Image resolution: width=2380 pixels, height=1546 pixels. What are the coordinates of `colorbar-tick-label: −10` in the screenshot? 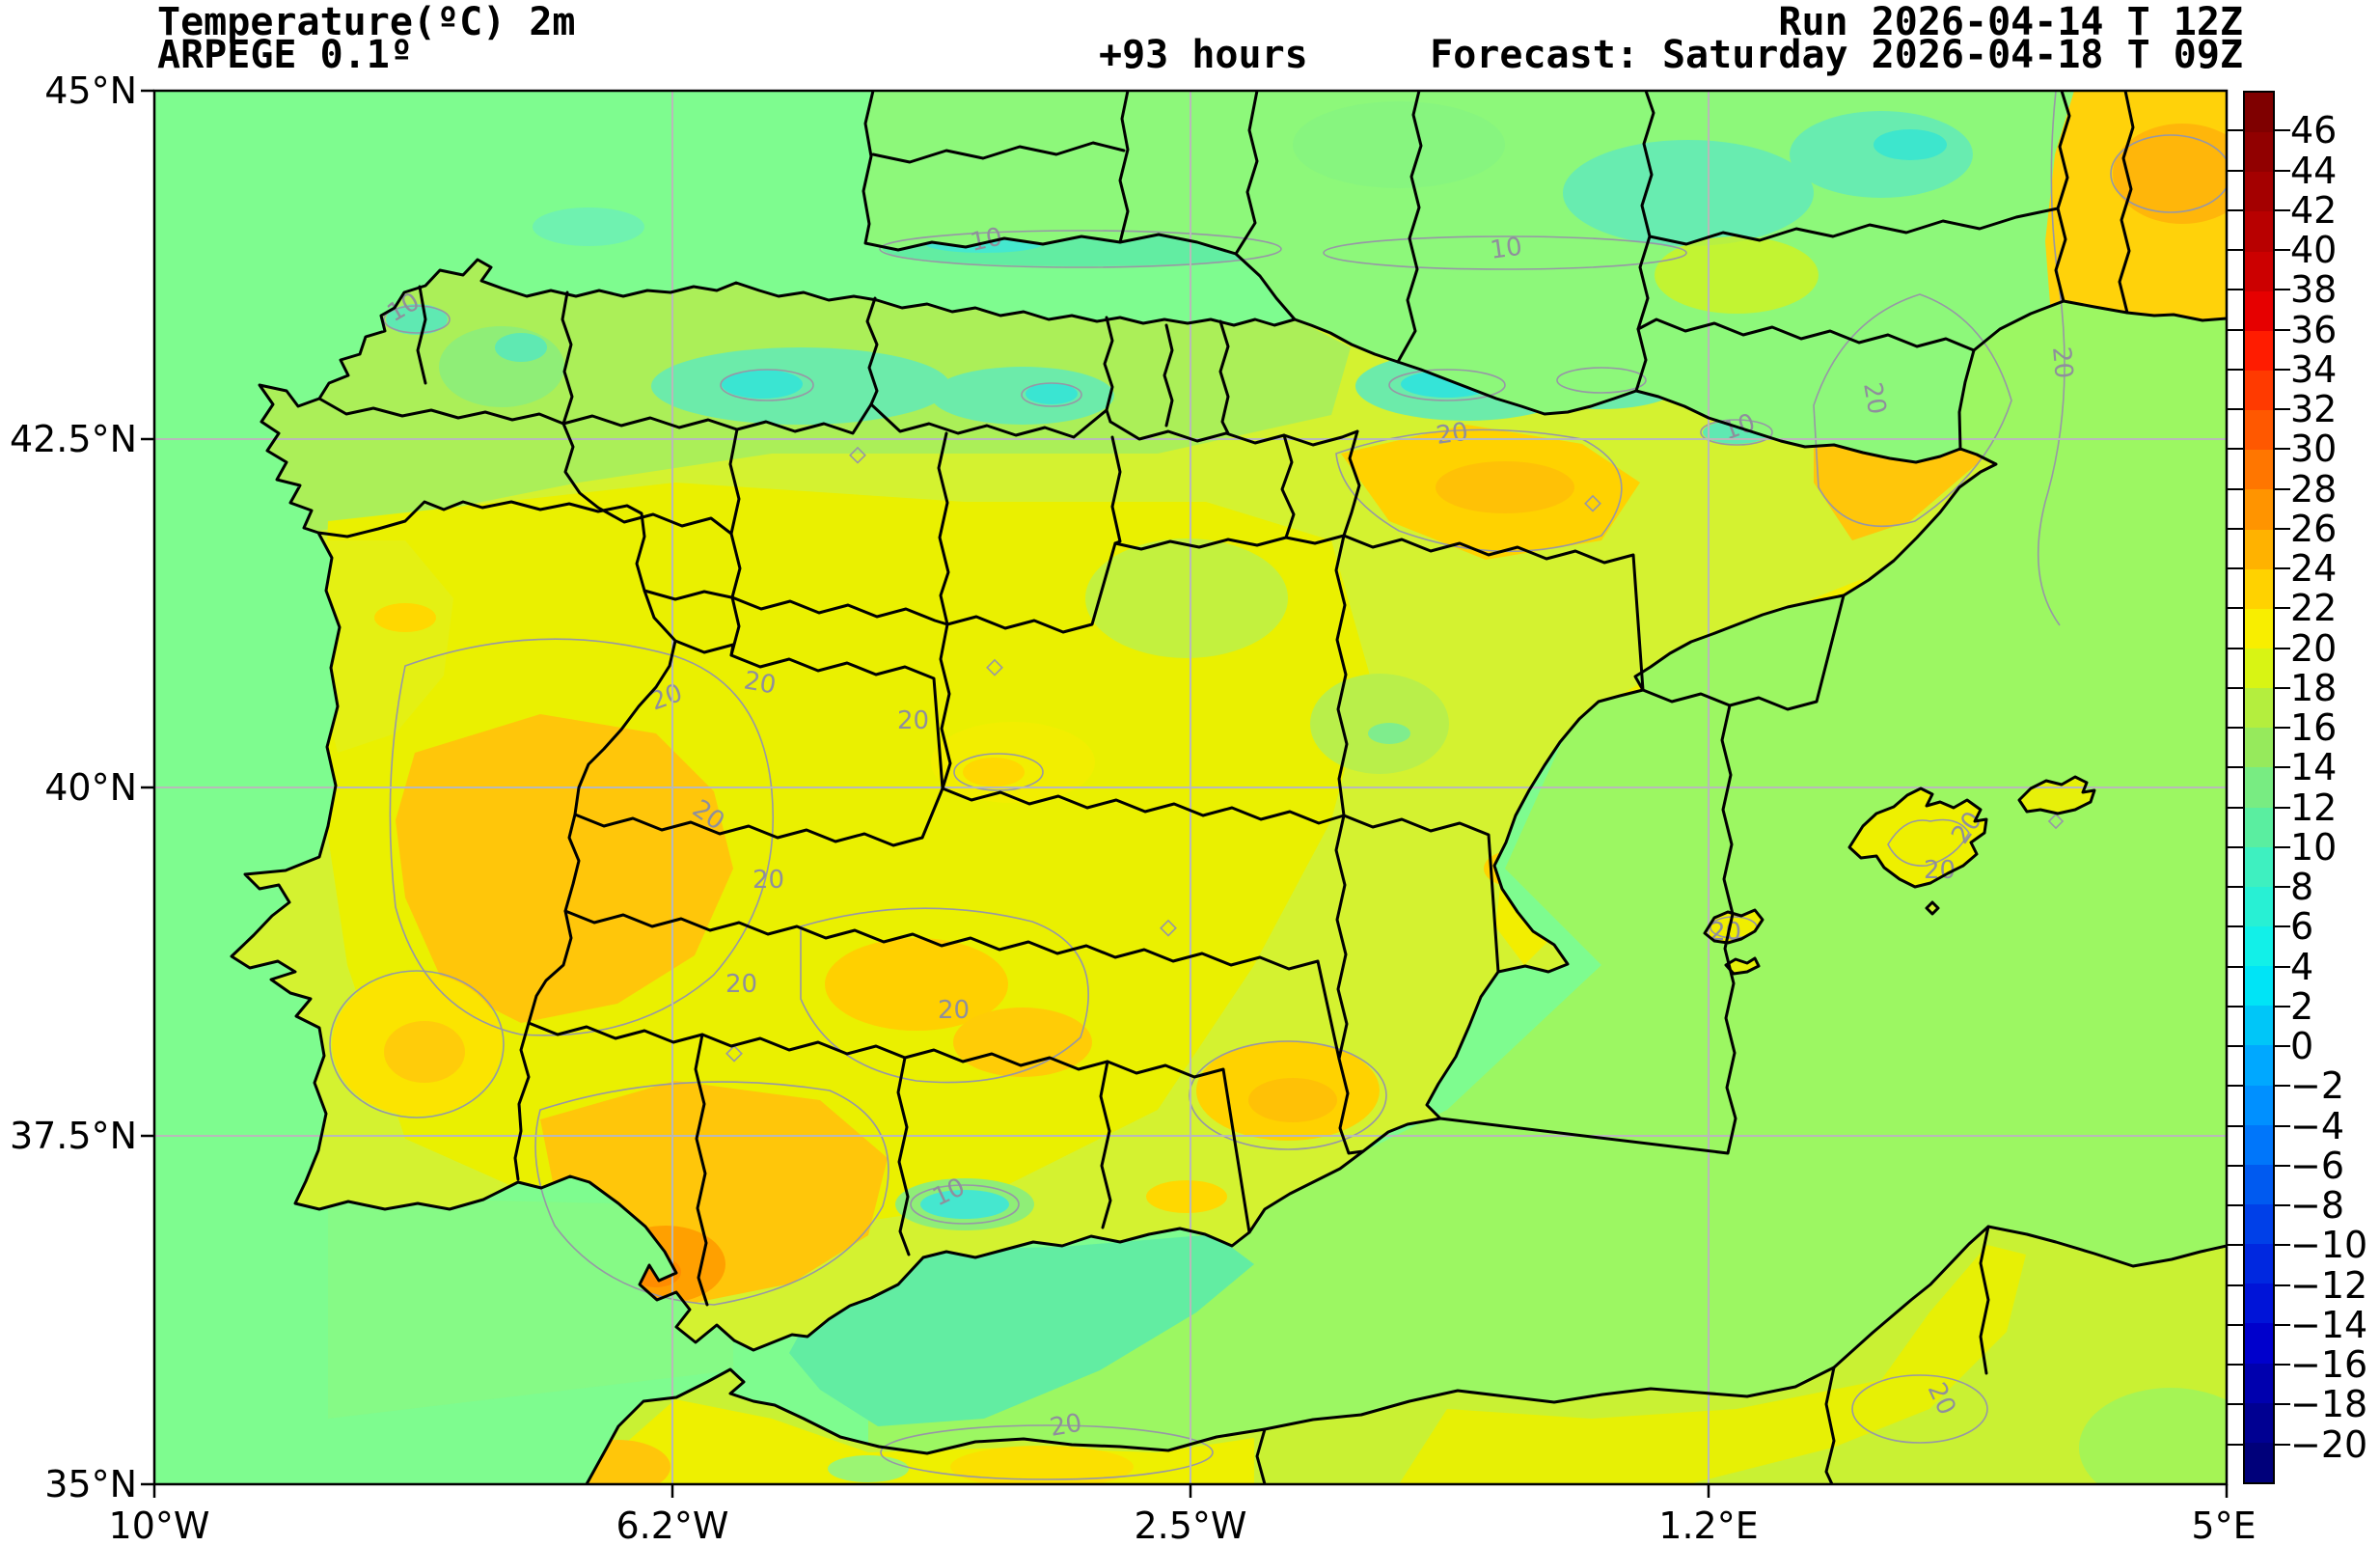 It's located at (2329, 1245).